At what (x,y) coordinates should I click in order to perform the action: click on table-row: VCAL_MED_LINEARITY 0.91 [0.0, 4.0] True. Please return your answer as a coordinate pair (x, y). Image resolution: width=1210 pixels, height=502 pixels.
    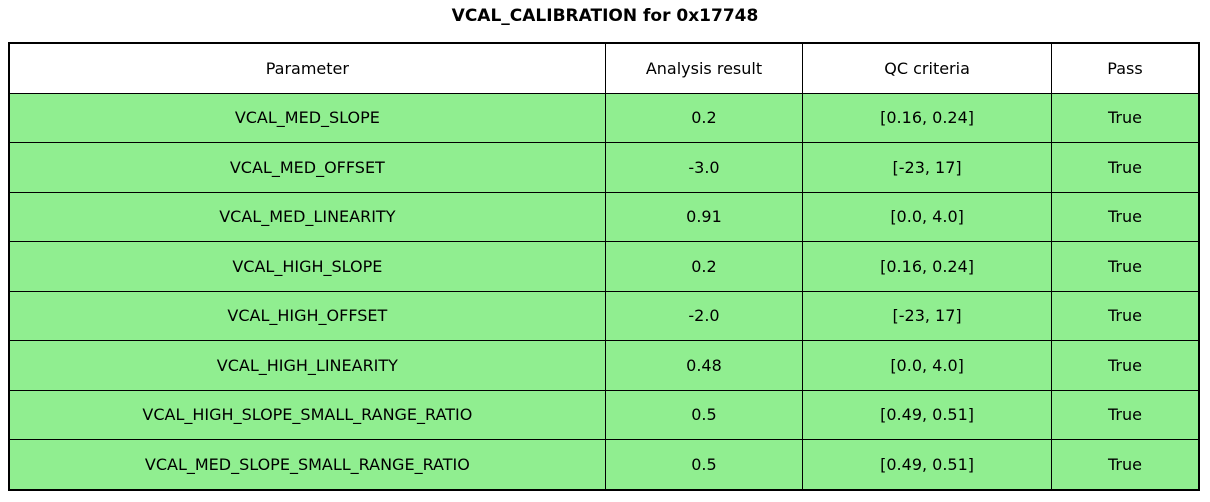
    Looking at the image, I should click on (604, 216).